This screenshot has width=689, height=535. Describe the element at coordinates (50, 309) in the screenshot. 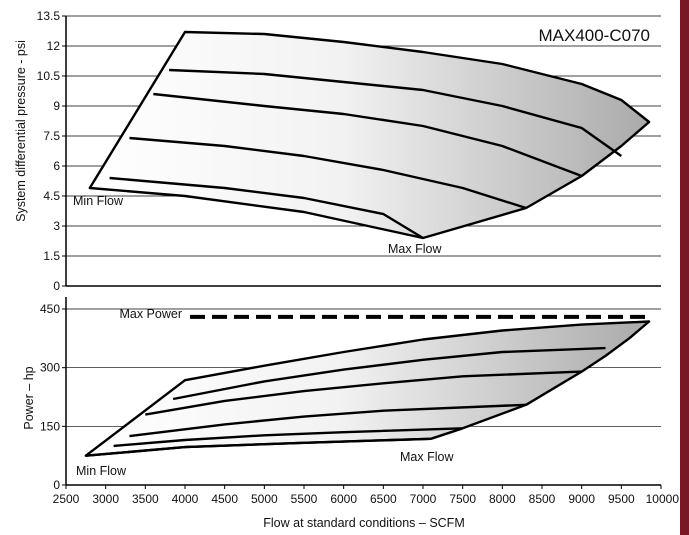

I see `power-y-tick-label: 450` at that location.